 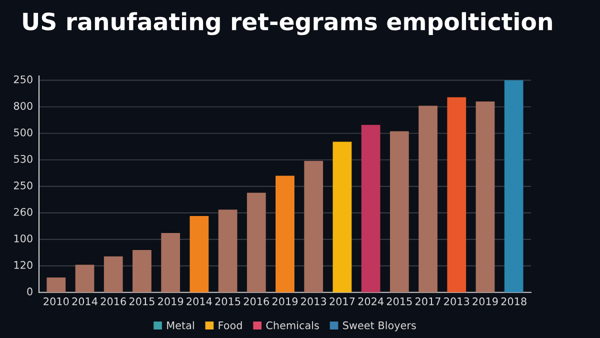 I want to click on text: 0, so click(x=29, y=292).